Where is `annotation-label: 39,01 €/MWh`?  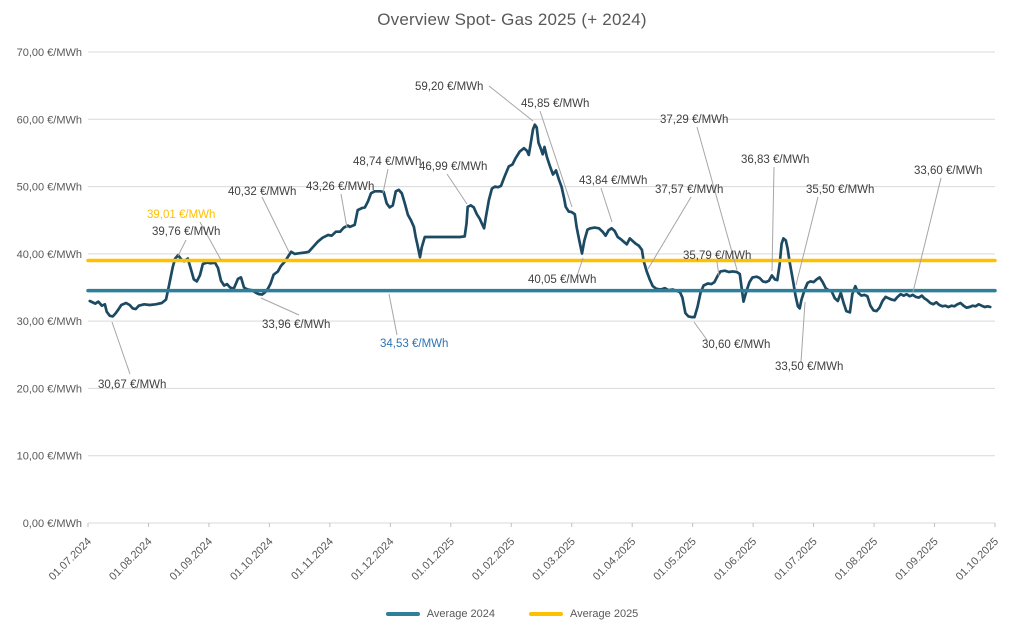
annotation-label: 39,01 €/MWh is located at coordinates (181, 215).